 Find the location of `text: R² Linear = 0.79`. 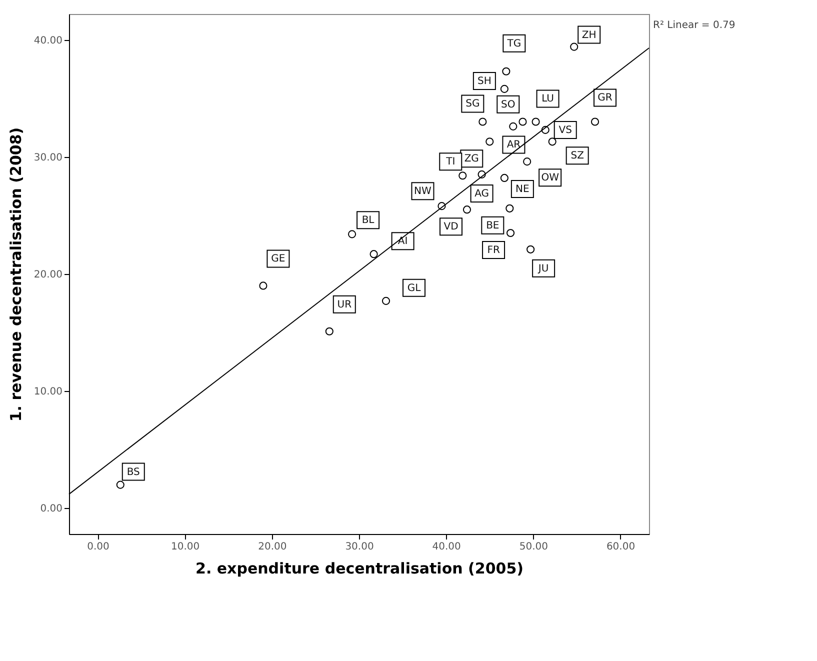

text: R² Linear = 0.79 is located at coordinates (694, 25).